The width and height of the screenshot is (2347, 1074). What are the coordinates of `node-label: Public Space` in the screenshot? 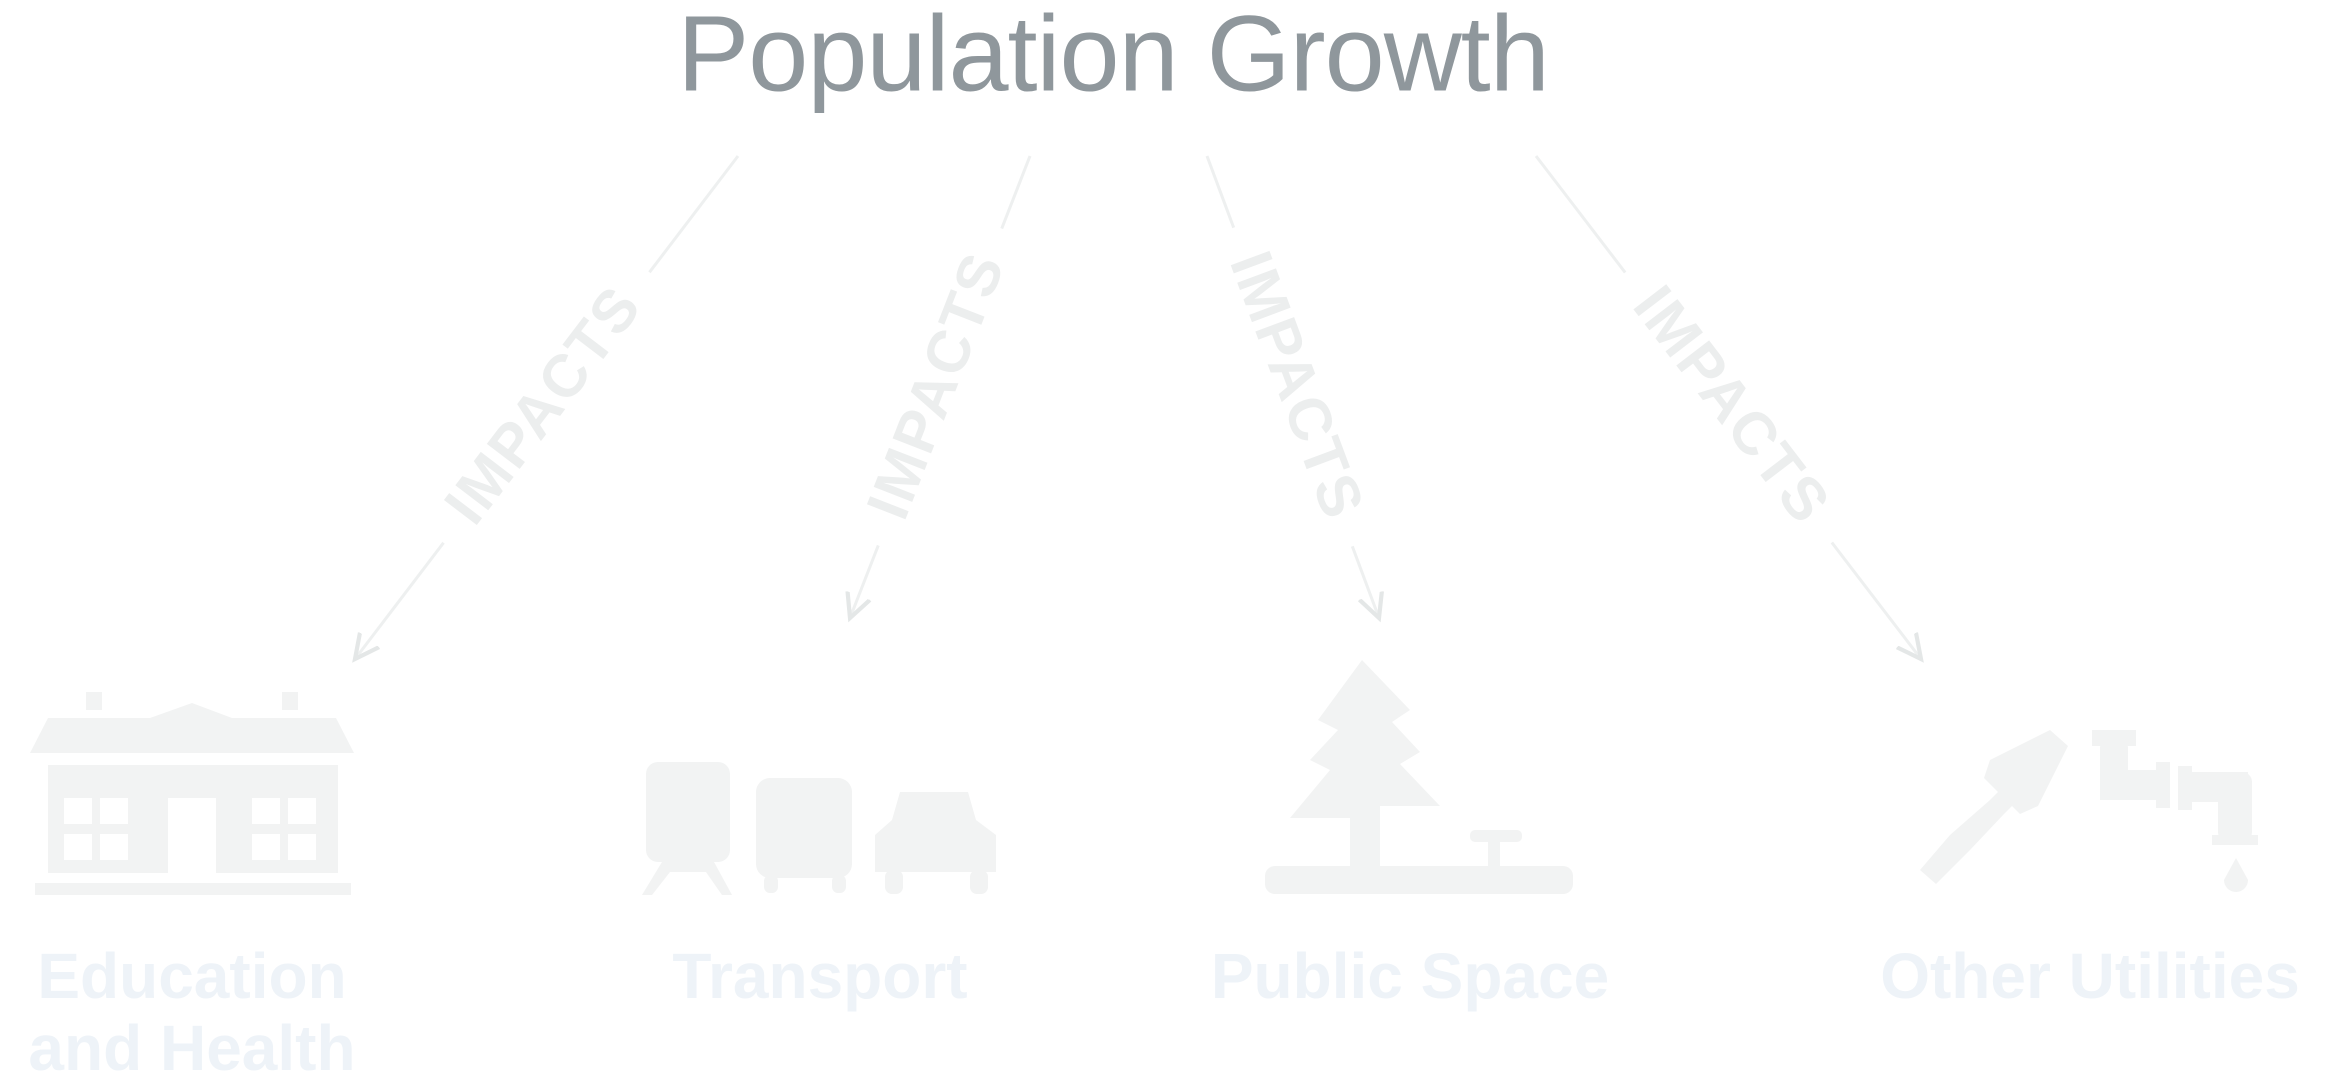 It's located at (1410, 976).